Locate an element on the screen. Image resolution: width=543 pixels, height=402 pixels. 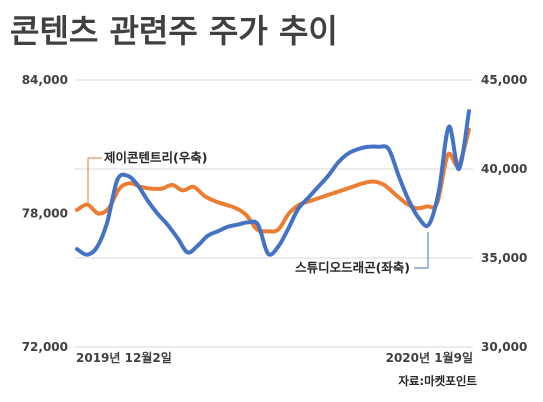
left-tick-0: 72,000 is located at coordinates (45, 347).